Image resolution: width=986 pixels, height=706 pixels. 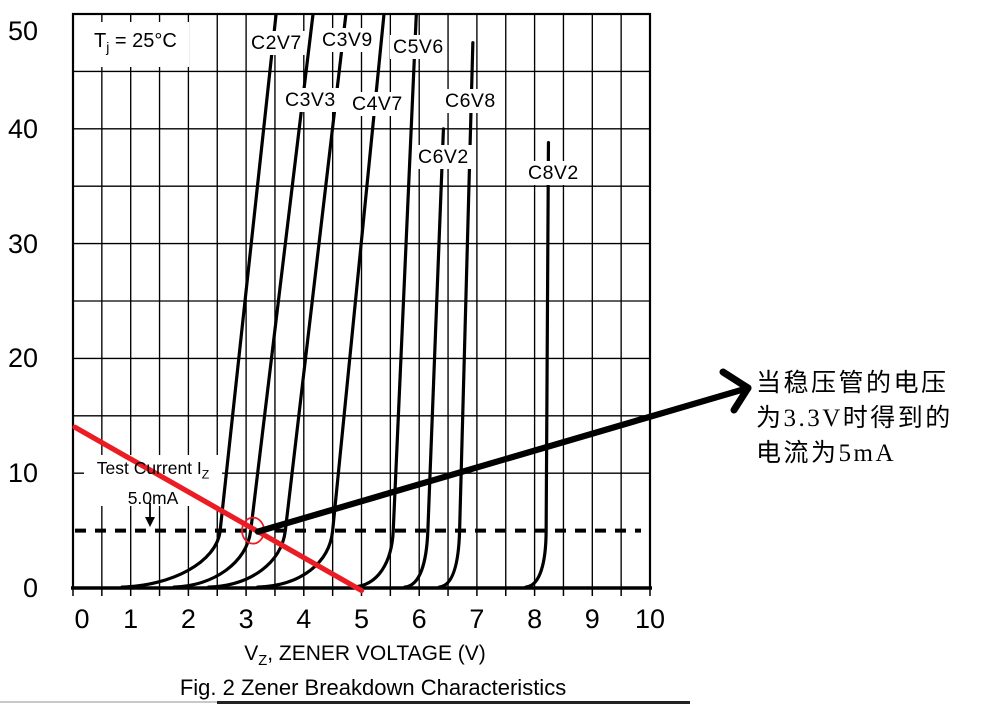 I want to click on x-tick-label: 10, so click(x=650, y=619).